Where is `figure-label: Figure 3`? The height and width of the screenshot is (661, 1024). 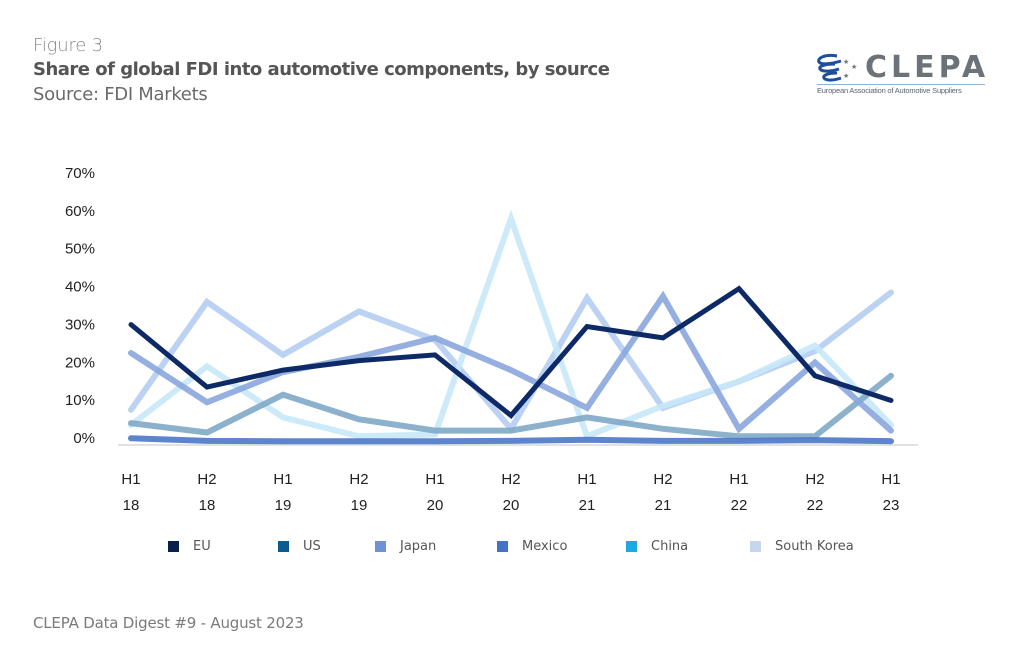 figure-label: Figure 3 is located at coordinates (68, 45).